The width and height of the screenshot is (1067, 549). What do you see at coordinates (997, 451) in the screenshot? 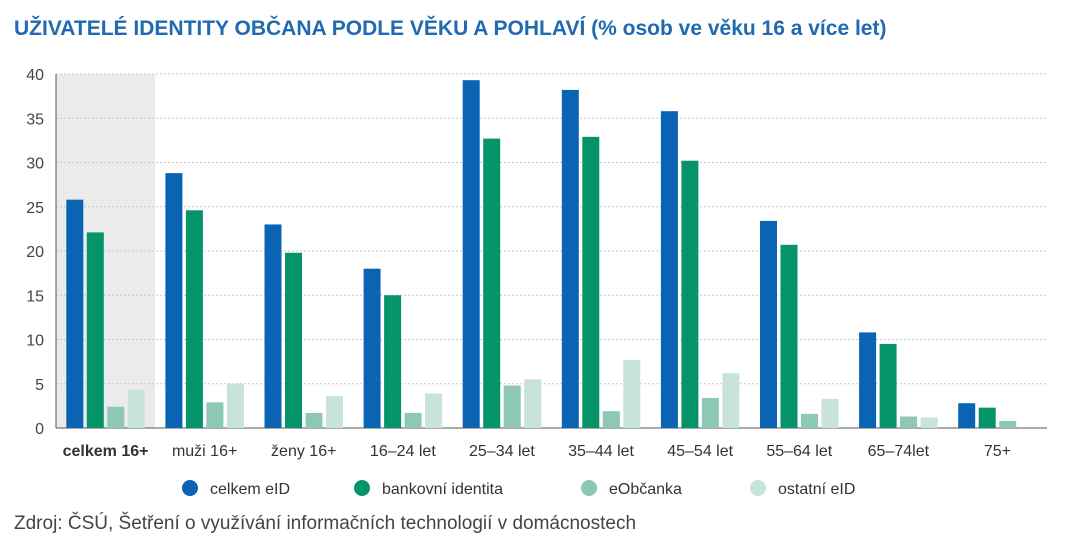
I see `x-tick-label: 75+` at bounding box center [997, 451].